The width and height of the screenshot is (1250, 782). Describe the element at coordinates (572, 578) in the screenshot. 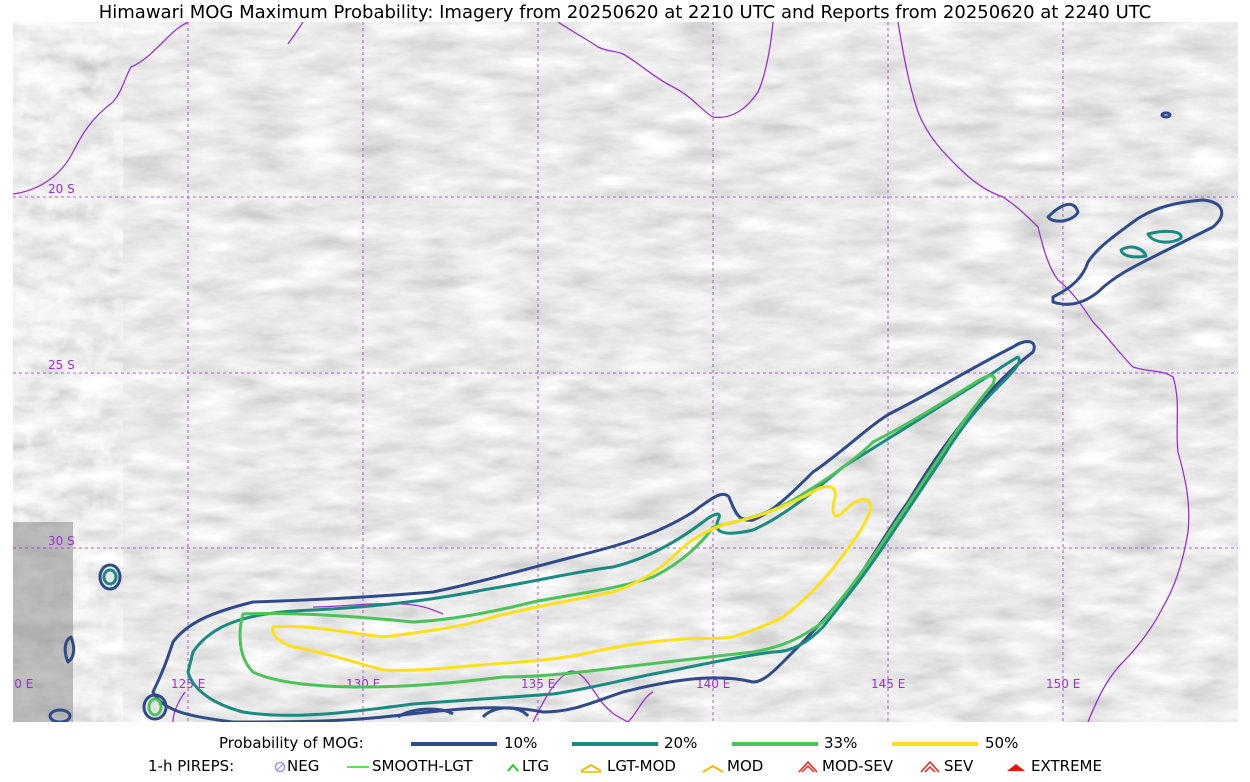

I see `contour-50-percent` at that location.